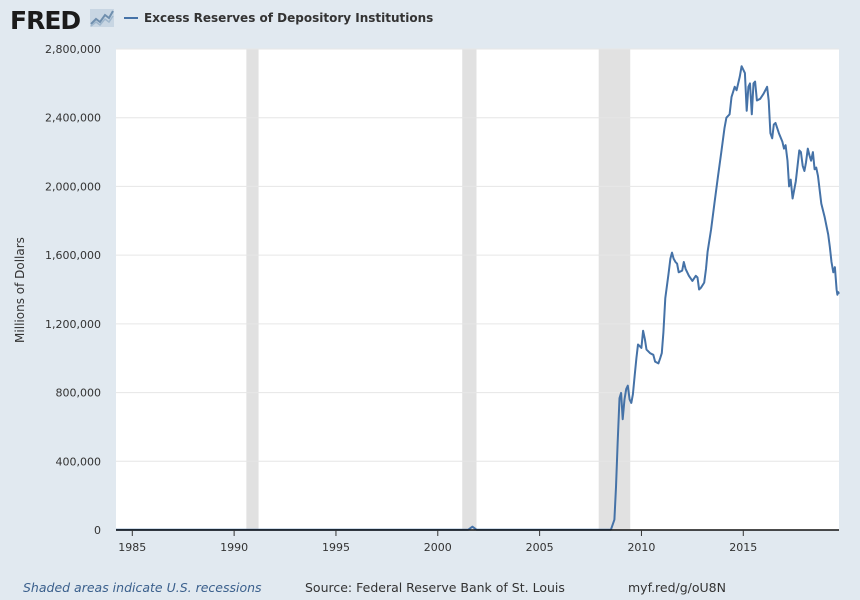 The width and height of the screenshot is (860, 600). Describe the element at coordinates (97, 530) in the screenshot. I see `y-tick-label: 0` at that location.